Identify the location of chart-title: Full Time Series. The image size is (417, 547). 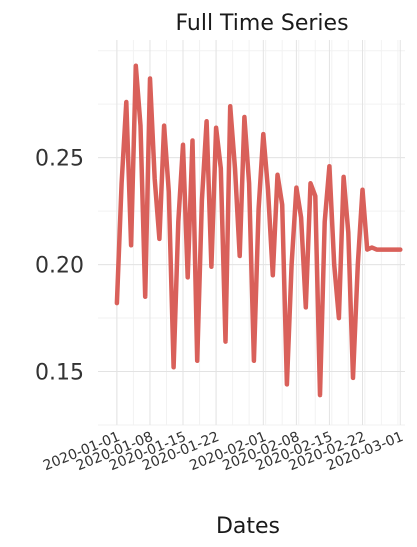
(261, 23).